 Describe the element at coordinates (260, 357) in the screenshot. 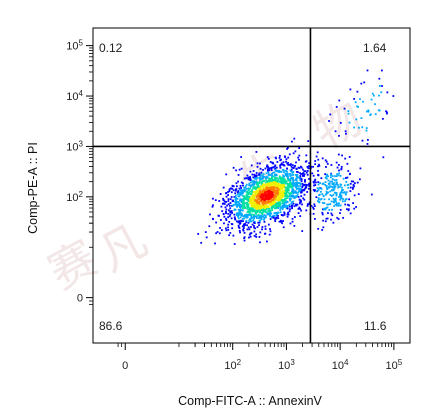

I see `x-axis-ticks: 0 102 103 104 105` at that location.